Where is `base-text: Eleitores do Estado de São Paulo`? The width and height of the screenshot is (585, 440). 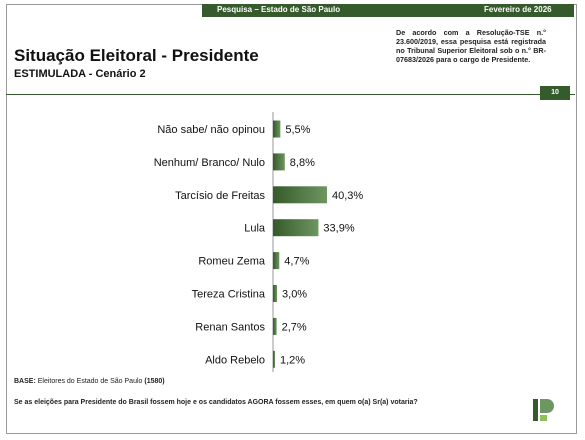 base-text: Eleitores do Estado de São Paulo is located at coordinates (90, 381).